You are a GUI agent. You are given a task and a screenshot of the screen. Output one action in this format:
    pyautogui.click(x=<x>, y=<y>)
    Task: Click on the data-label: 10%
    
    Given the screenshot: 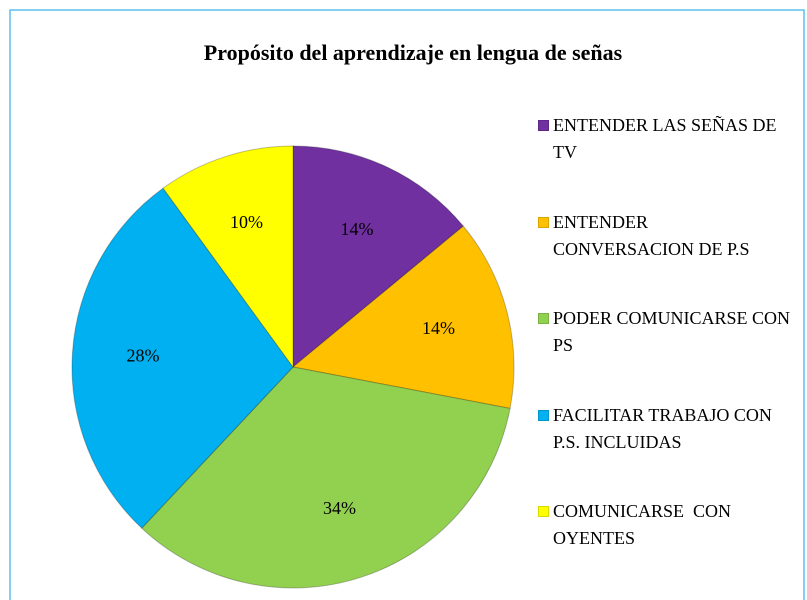 What is the action you would take?
    pyautogui.click(x=246, y=222)
    